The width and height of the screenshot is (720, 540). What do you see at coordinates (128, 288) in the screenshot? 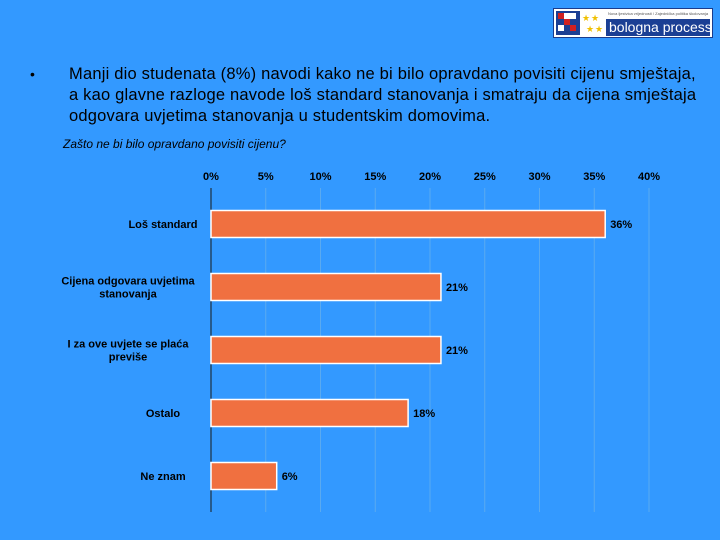
I see `category-label: Cijena odgovara uvjetima stanovanja` at bounding box center [128, 288].